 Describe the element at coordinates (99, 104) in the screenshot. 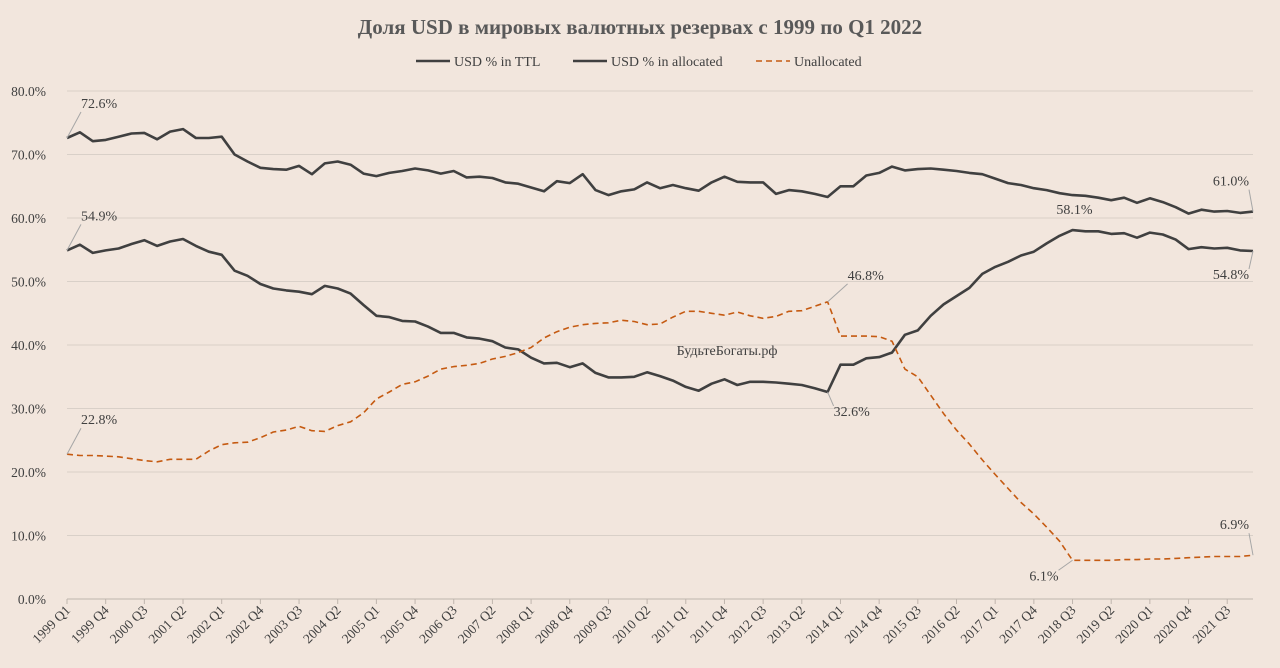

I see `data-label: 72.6%` at that location.